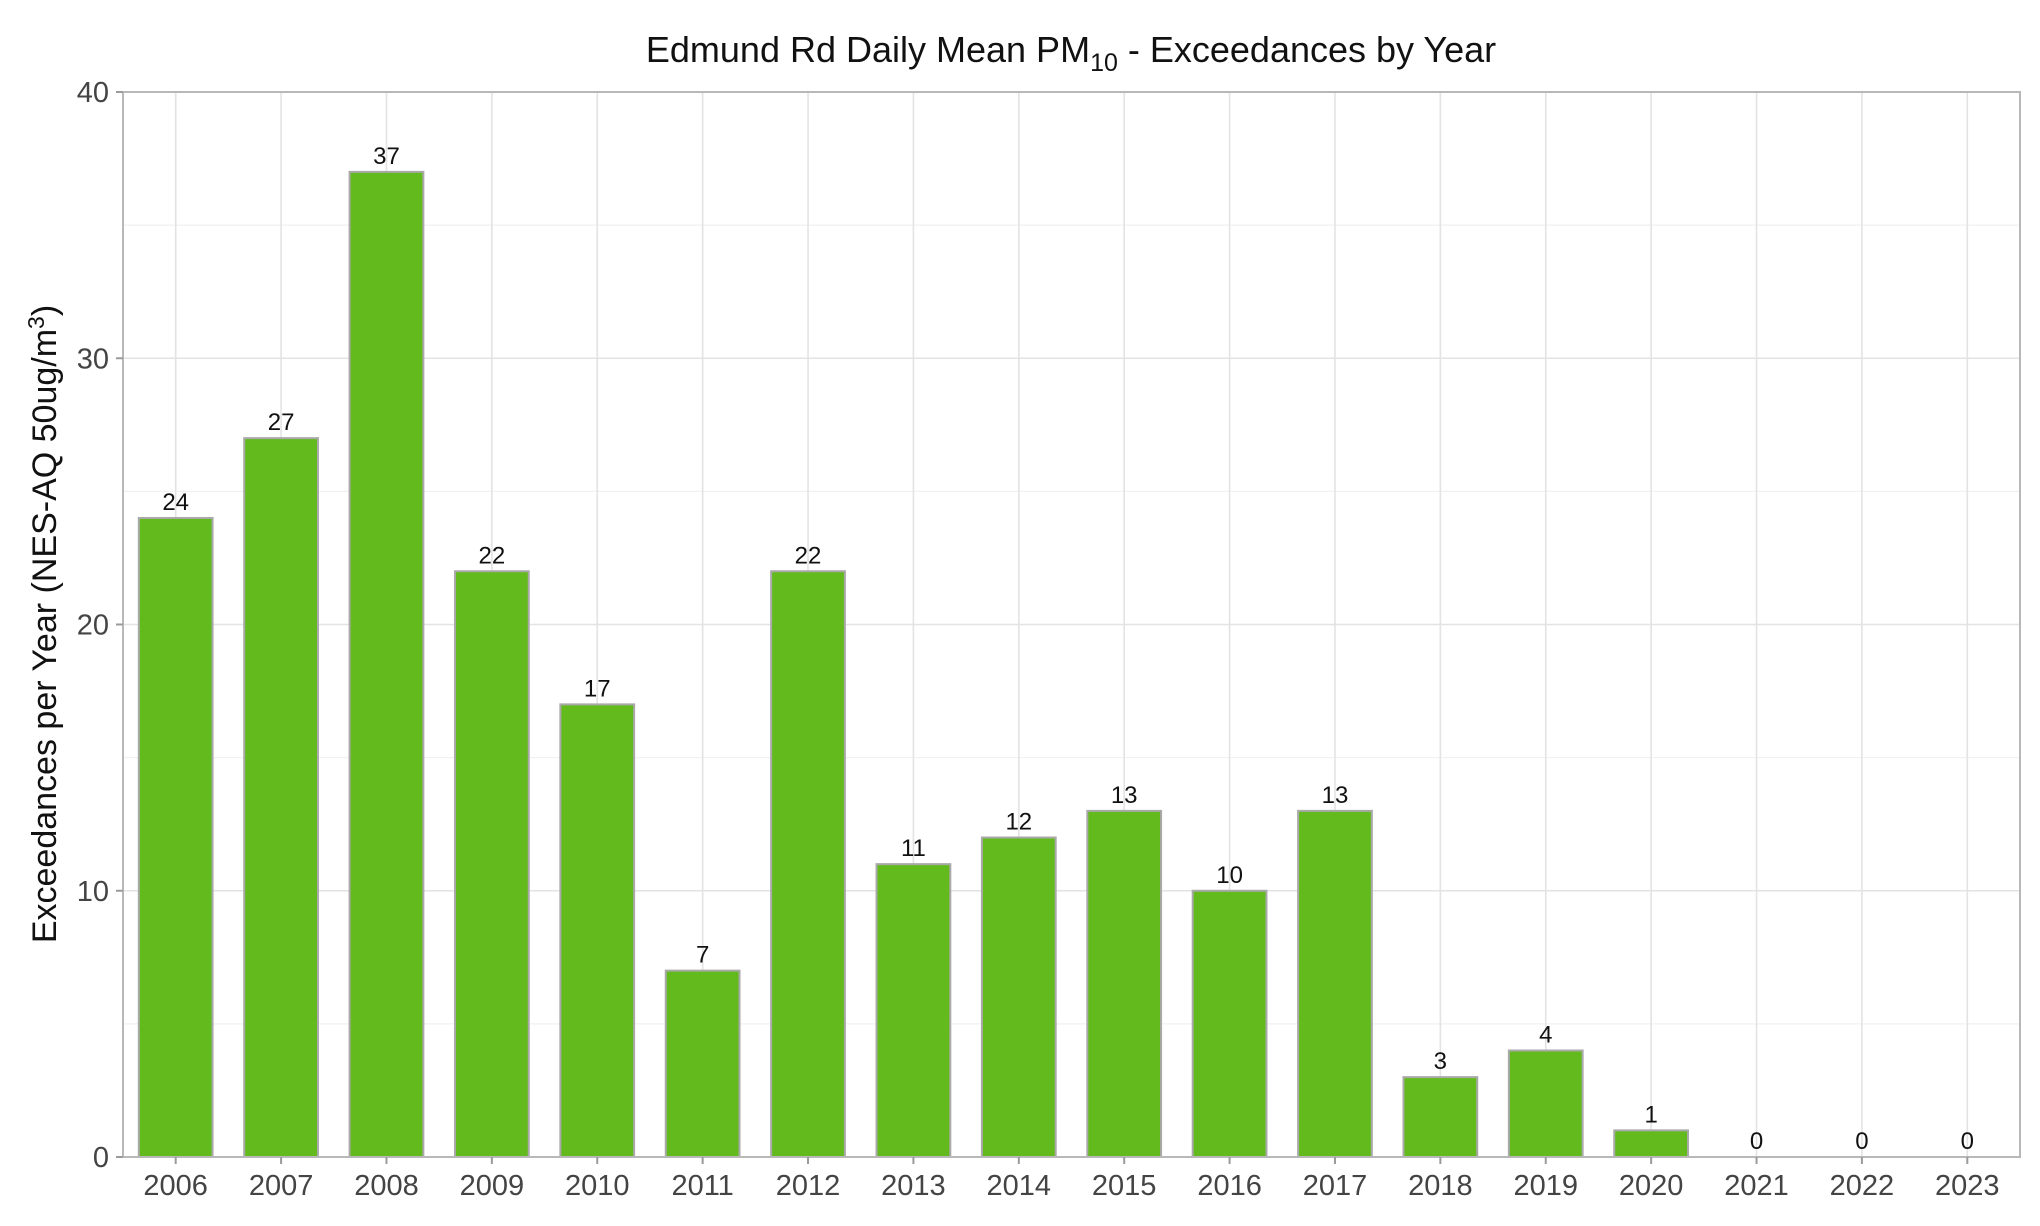  What do you see at coordinates (1756, 1141) in the screenshot?
I see `data-label-2021: 0` at bounding box center [1756, 1141].